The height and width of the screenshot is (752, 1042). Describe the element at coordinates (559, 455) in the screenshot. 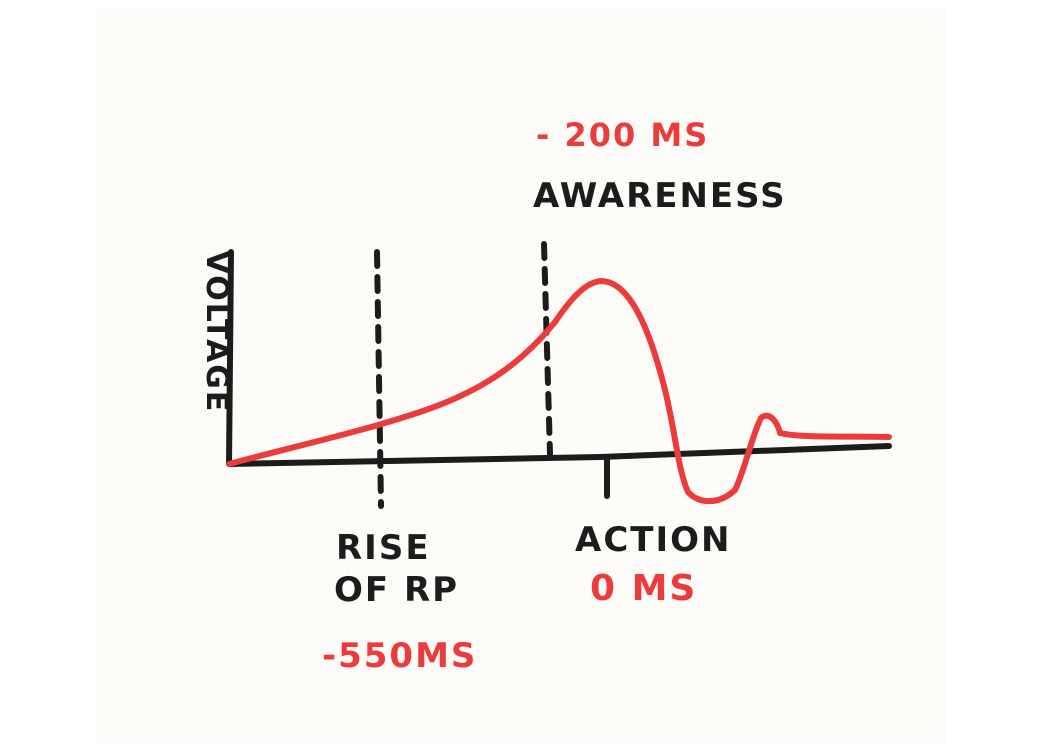

I see `x-axis` at that location.